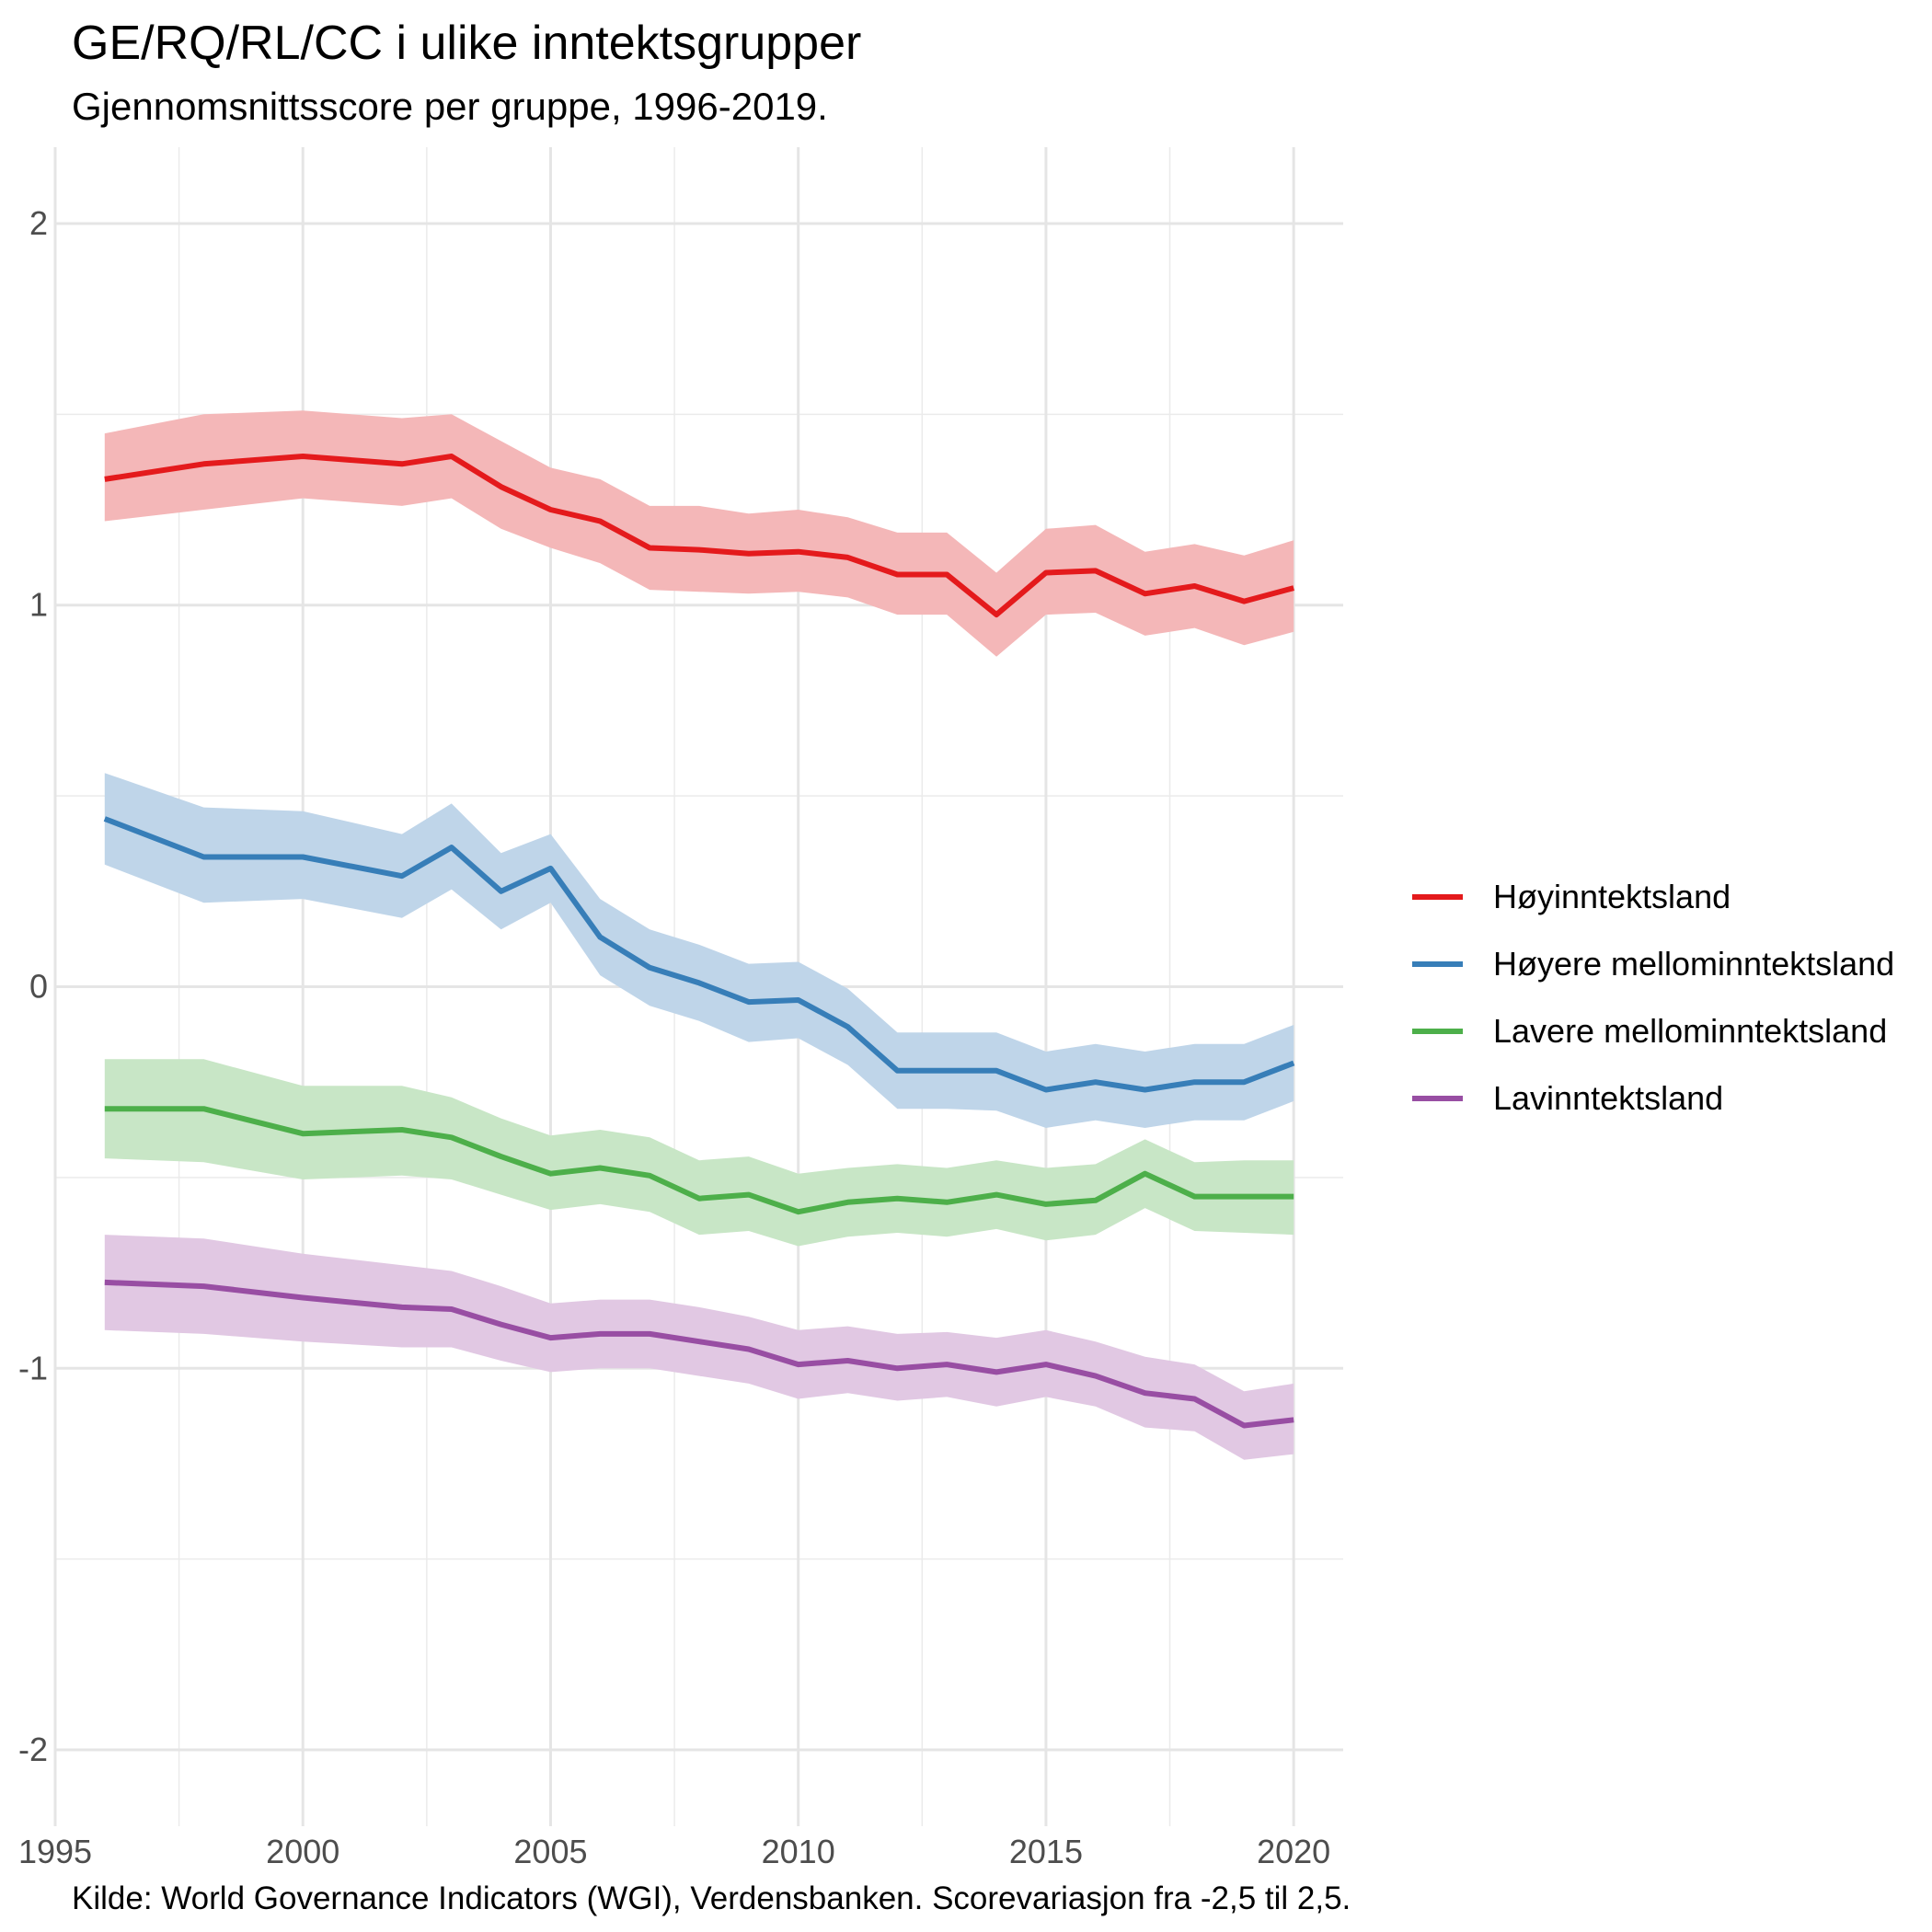 This screenshot has height=1932, width=1932. I want to click on legend-label-4: Lavinntektsland, so click(1608, 1098).